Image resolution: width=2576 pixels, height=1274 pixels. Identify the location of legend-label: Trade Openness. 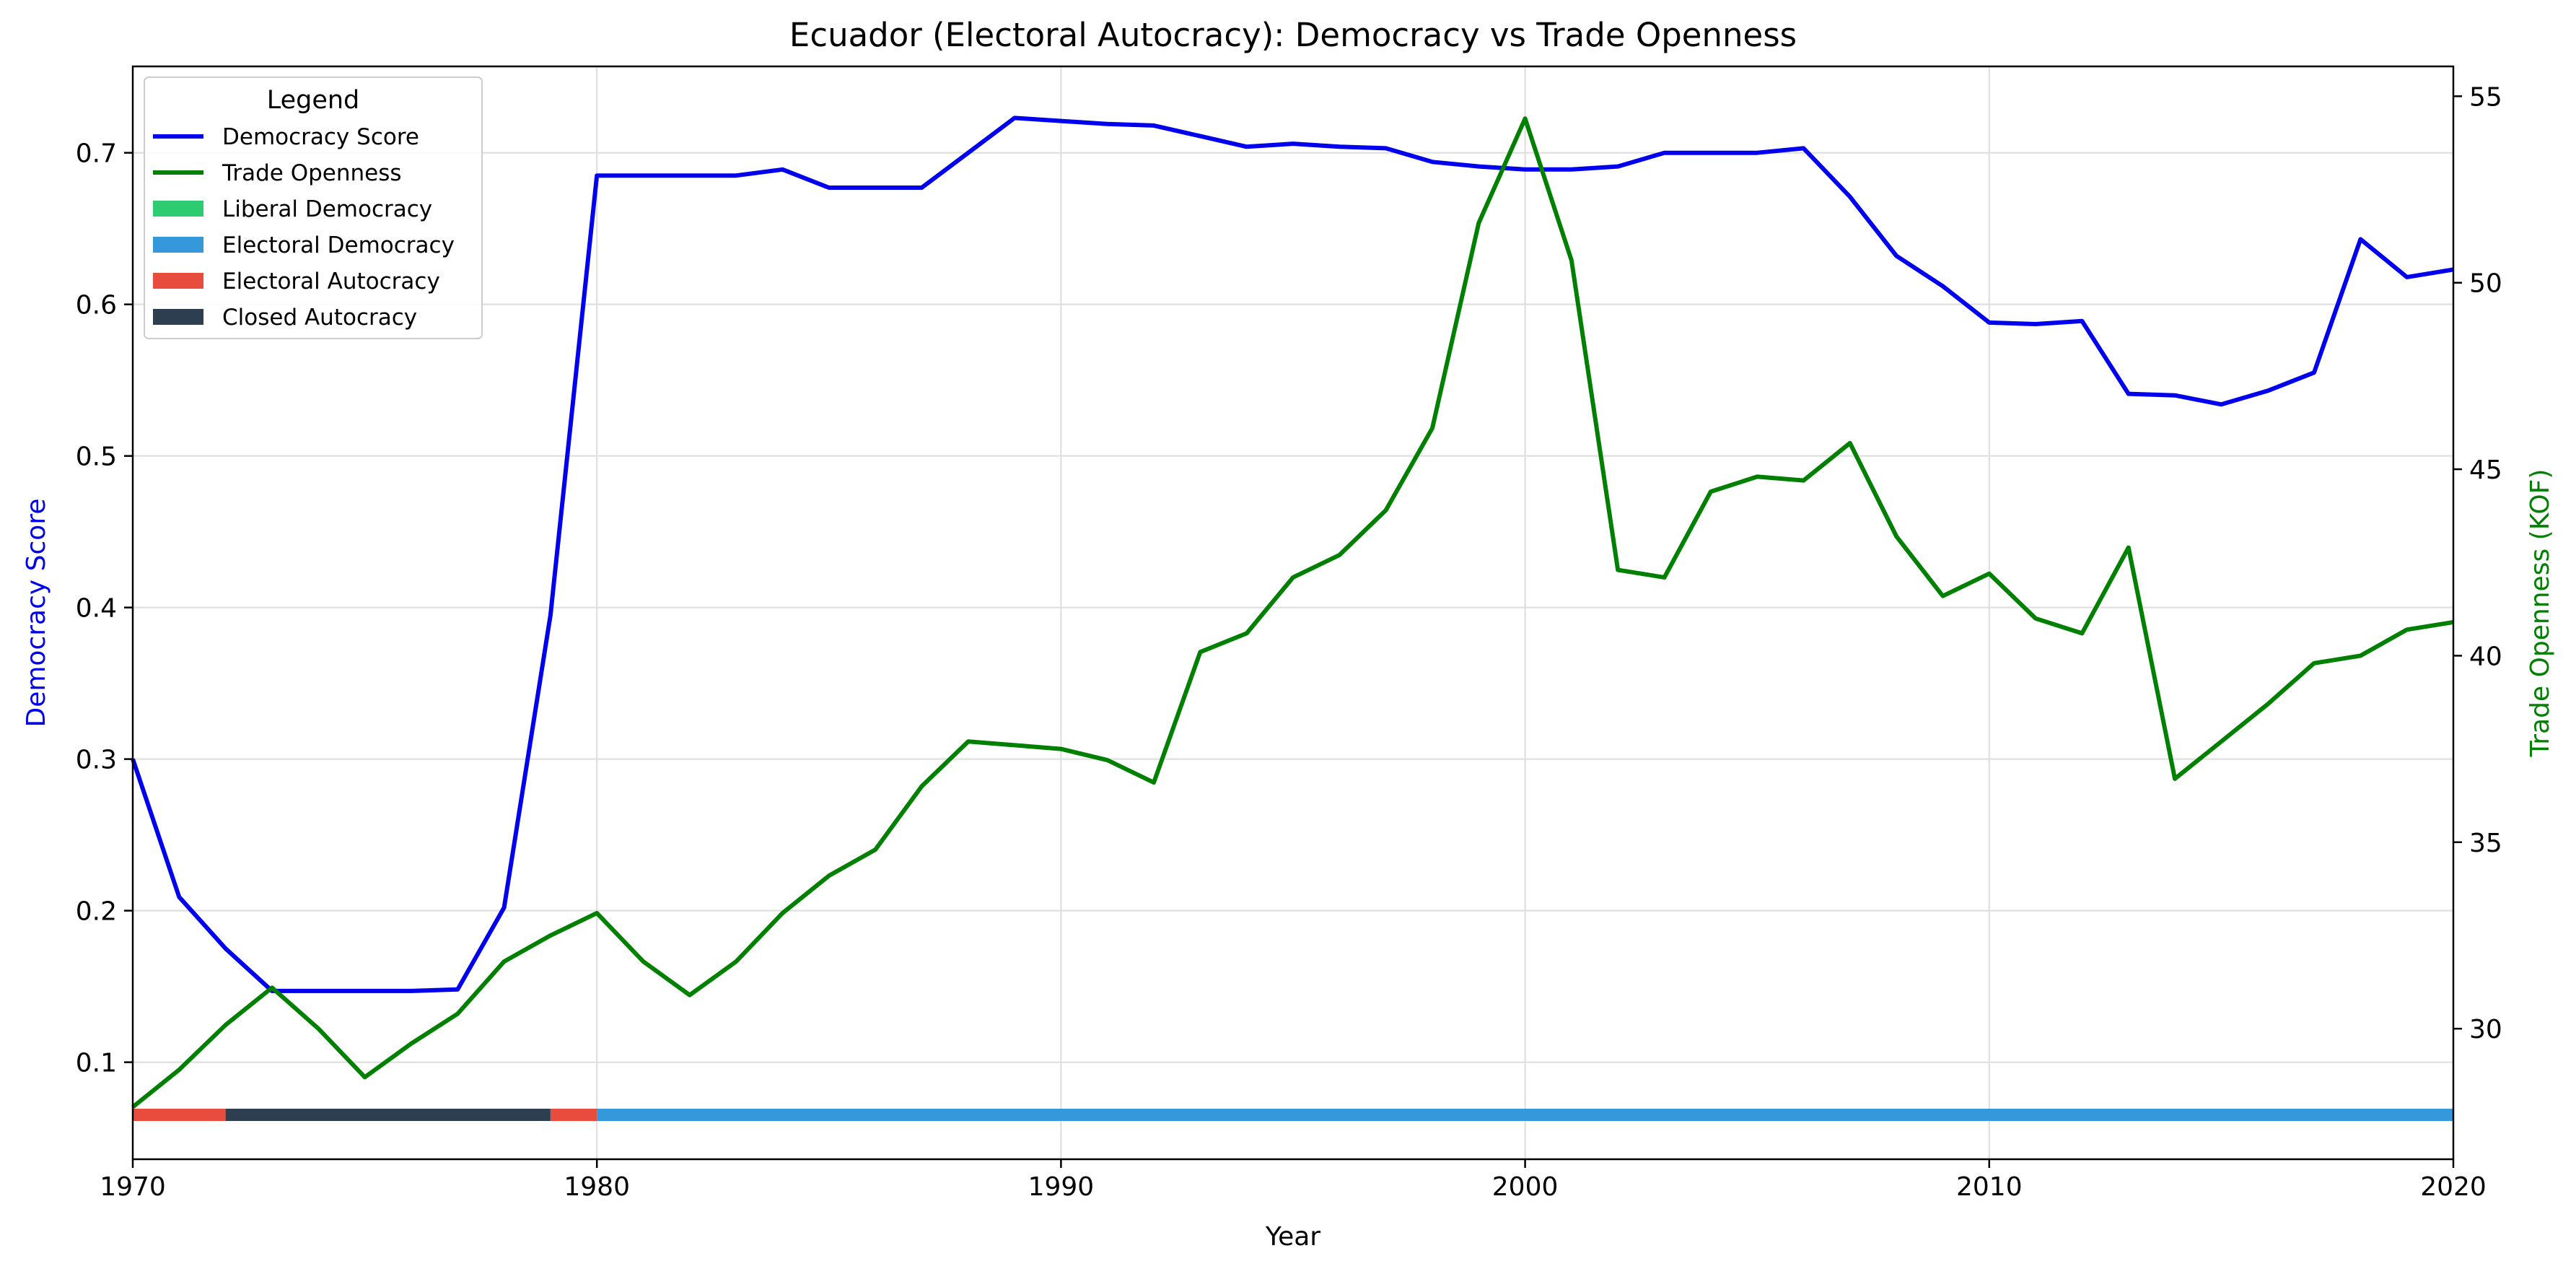
(312, 173).